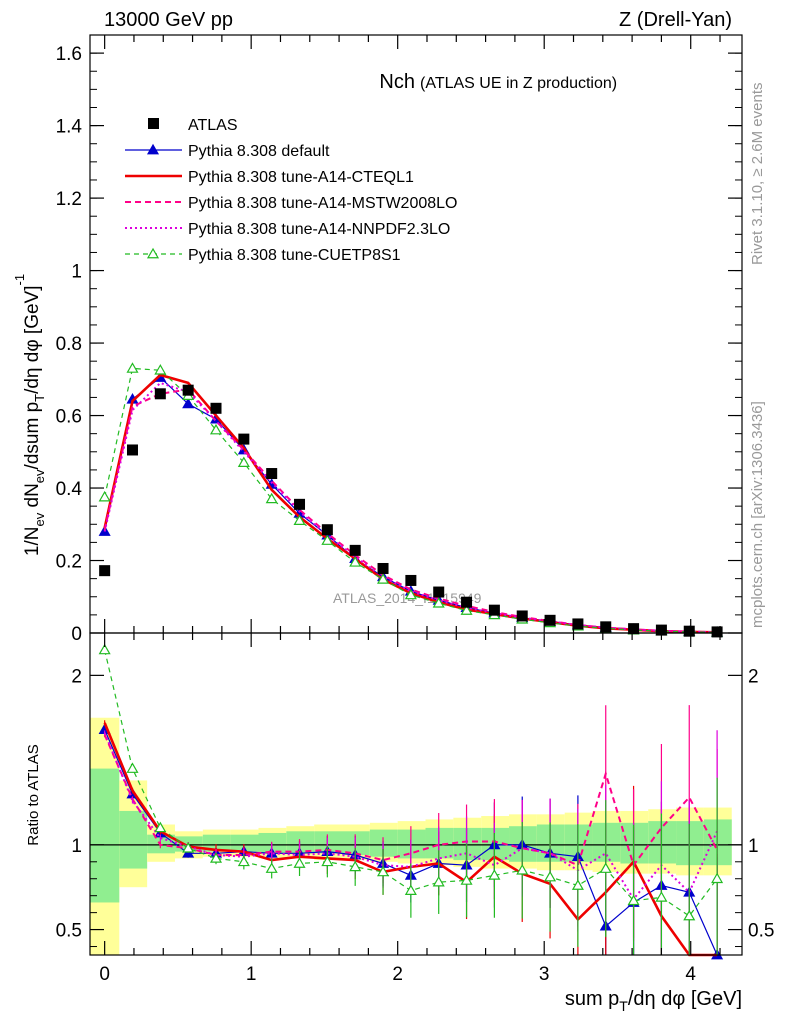 The height and width of the screenshot is (1024, 786). Describe the element at coordinates (69, 562) in the screenshot. I see `main-y-tick-label: 0.2` at that location.